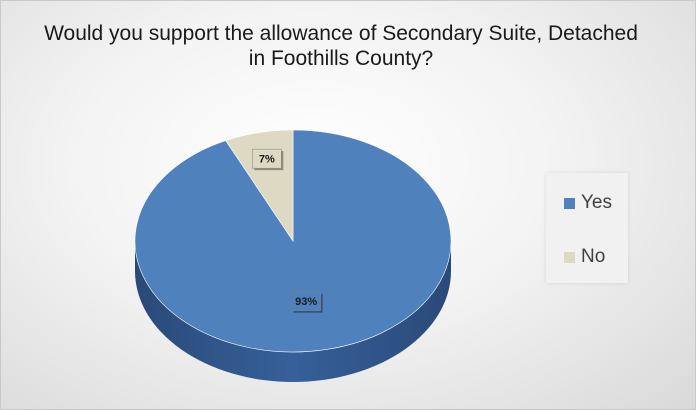 This screenshot has width=696, height=410. I want to click on chart-legend: Yes No, so click(587, 228).